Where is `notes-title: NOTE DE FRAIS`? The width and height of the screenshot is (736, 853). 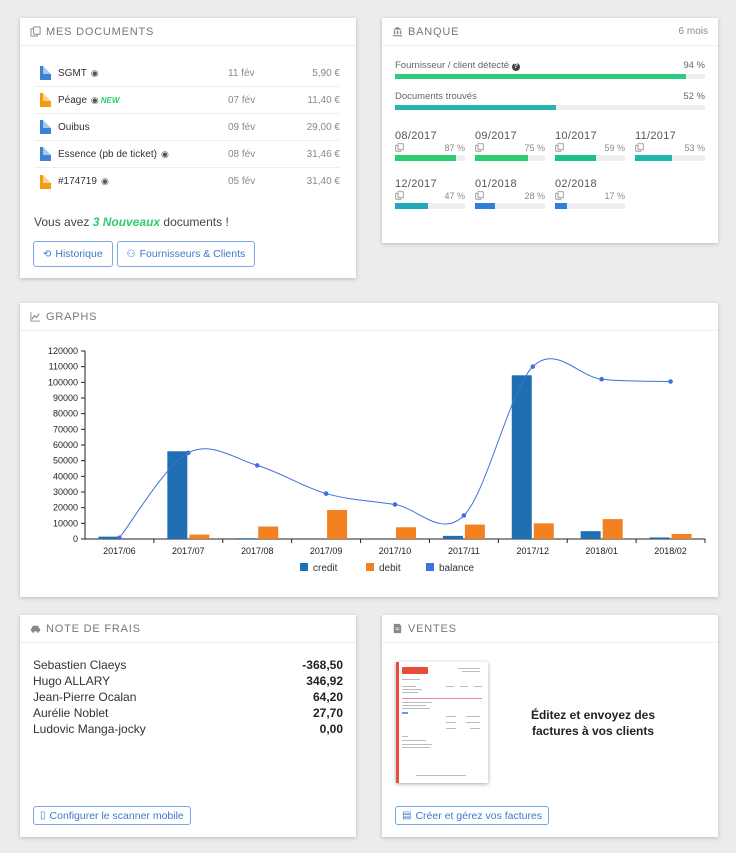
notes-title: NOTE DE FRAIS is located at coordinates (93, 628).